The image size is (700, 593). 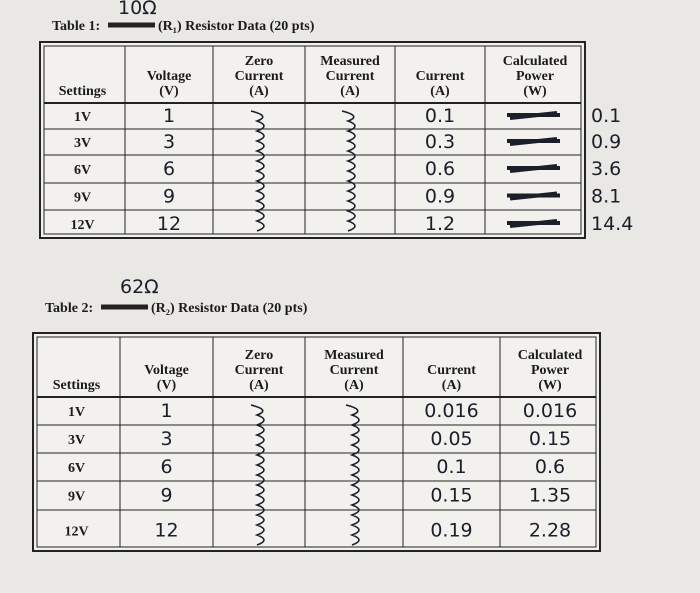 What do you see at coordinates (76, 26) in the screenshot?
I see `table-label: Table 1:` at bounding box center [76, 26].